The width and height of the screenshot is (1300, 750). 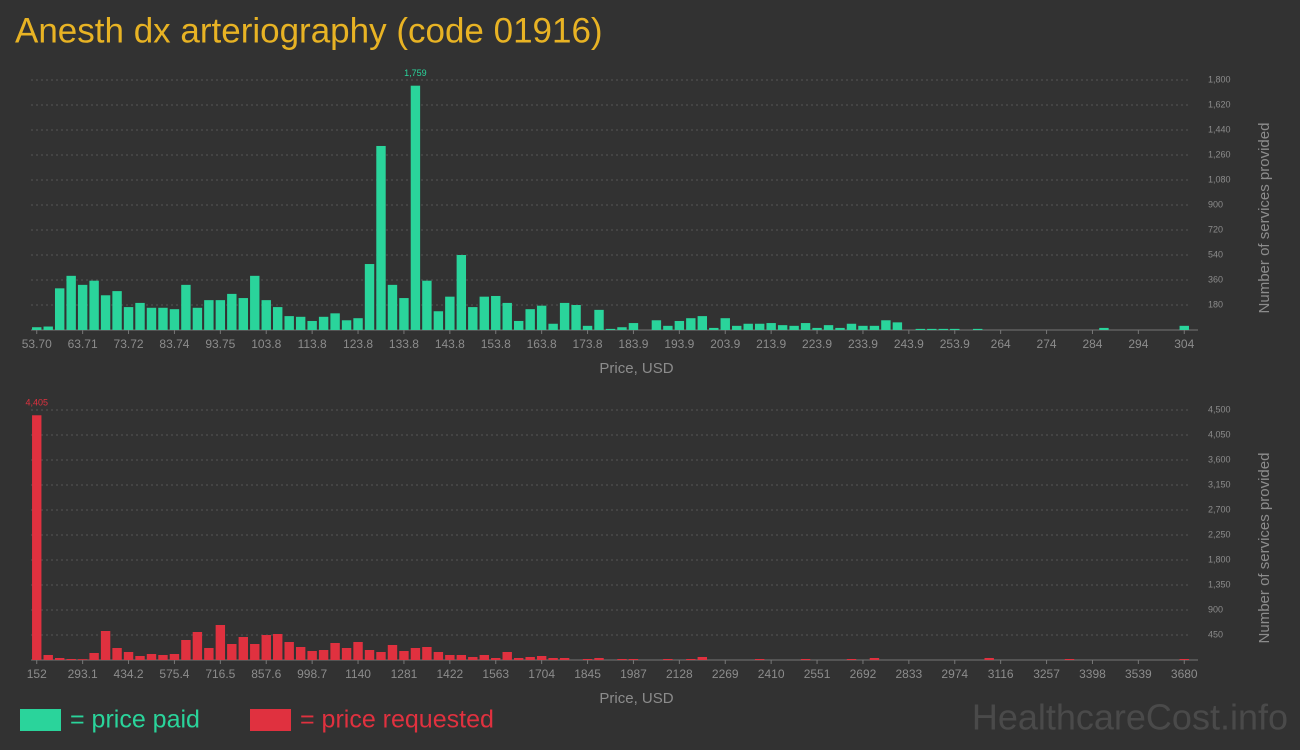 I want to click on x-tick-label: 143.8, so click(x=450, y=344).